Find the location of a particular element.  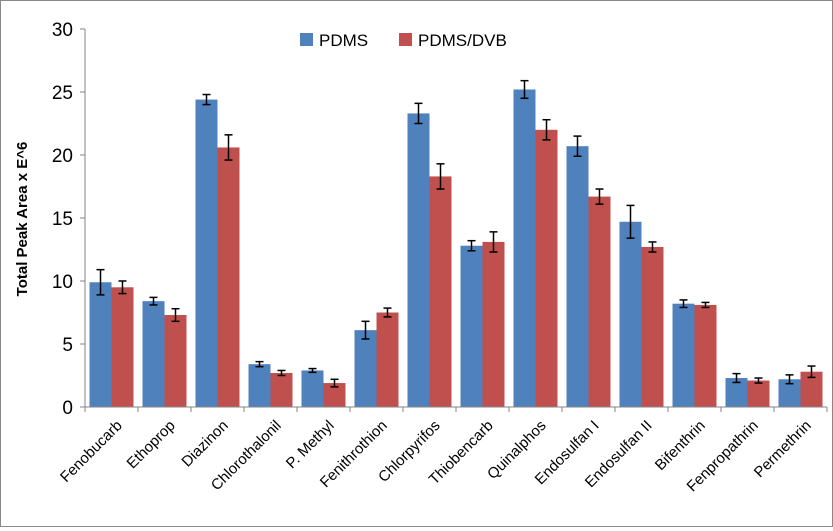

legend-label-pdms: PDMS is located at coordinates (343, 40).